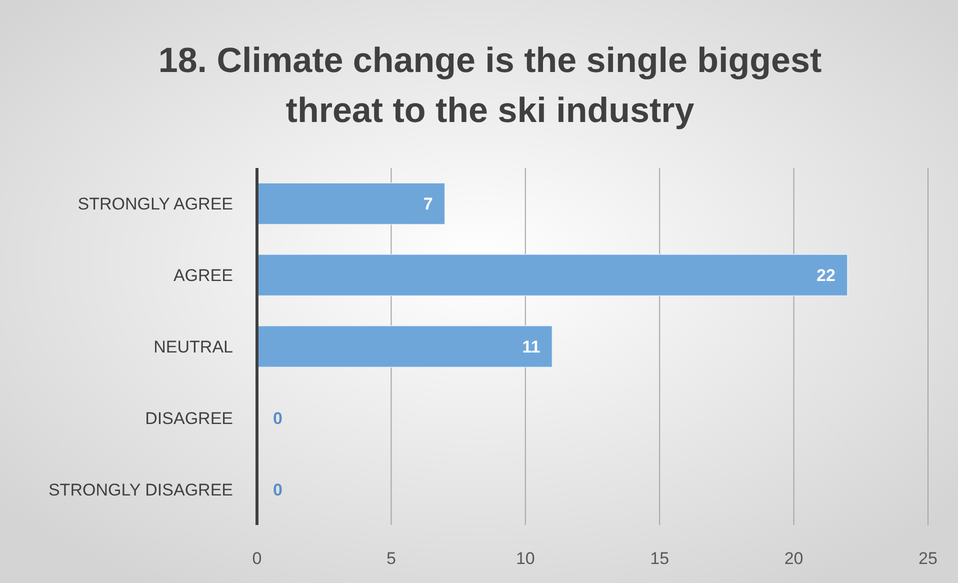  What do you see at coordinates (140, 490) in the screenshot?
I see `y-tick-label: STRONGLY DISAGREE` at bounding box center [140, 490].